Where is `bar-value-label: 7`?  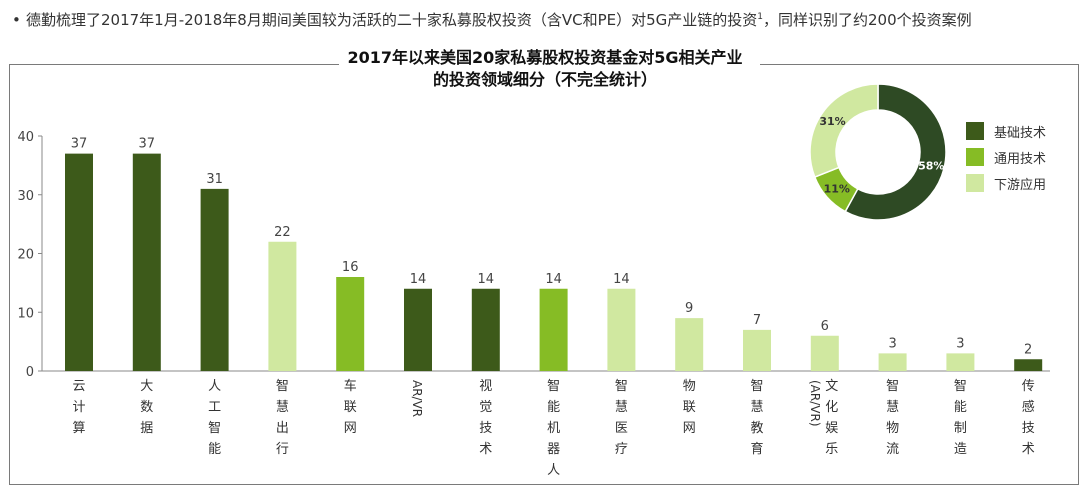
bar-value-label: 7 is located at coordinates (757, 320).